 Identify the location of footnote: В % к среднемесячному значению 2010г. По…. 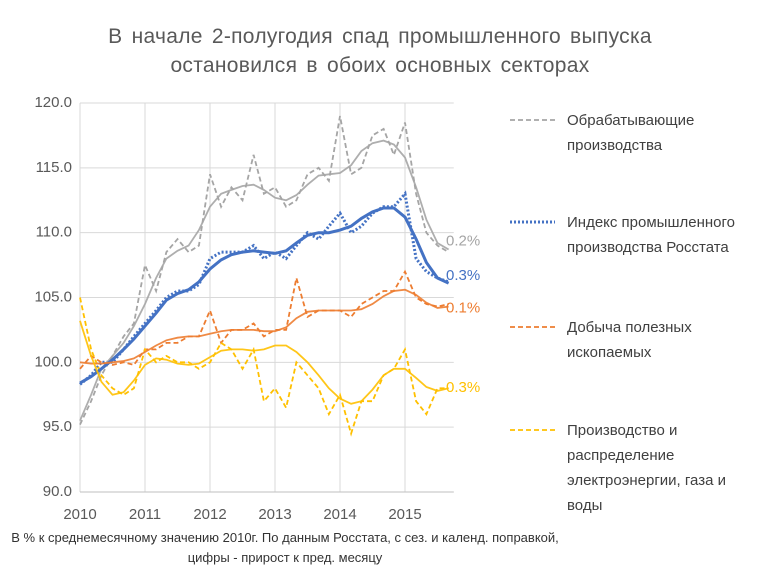
(285, 547).